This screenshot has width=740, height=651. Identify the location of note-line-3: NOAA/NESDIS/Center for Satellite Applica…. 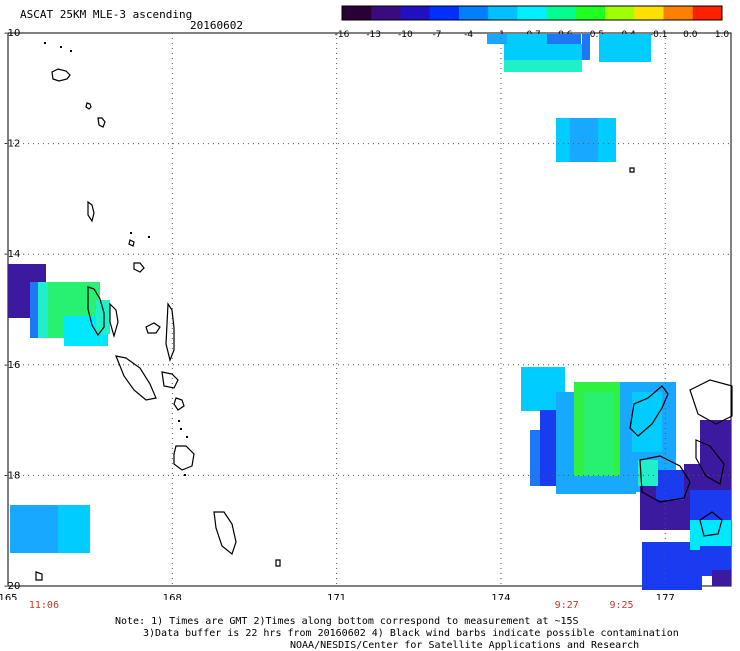
(465, 645).